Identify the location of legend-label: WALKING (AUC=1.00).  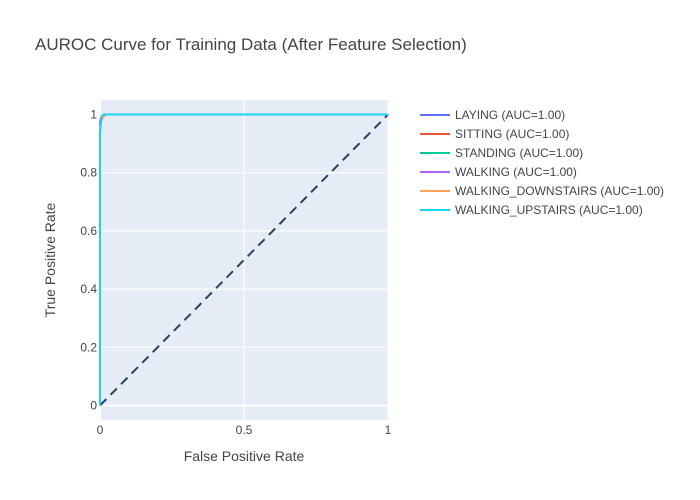
(516, 172).